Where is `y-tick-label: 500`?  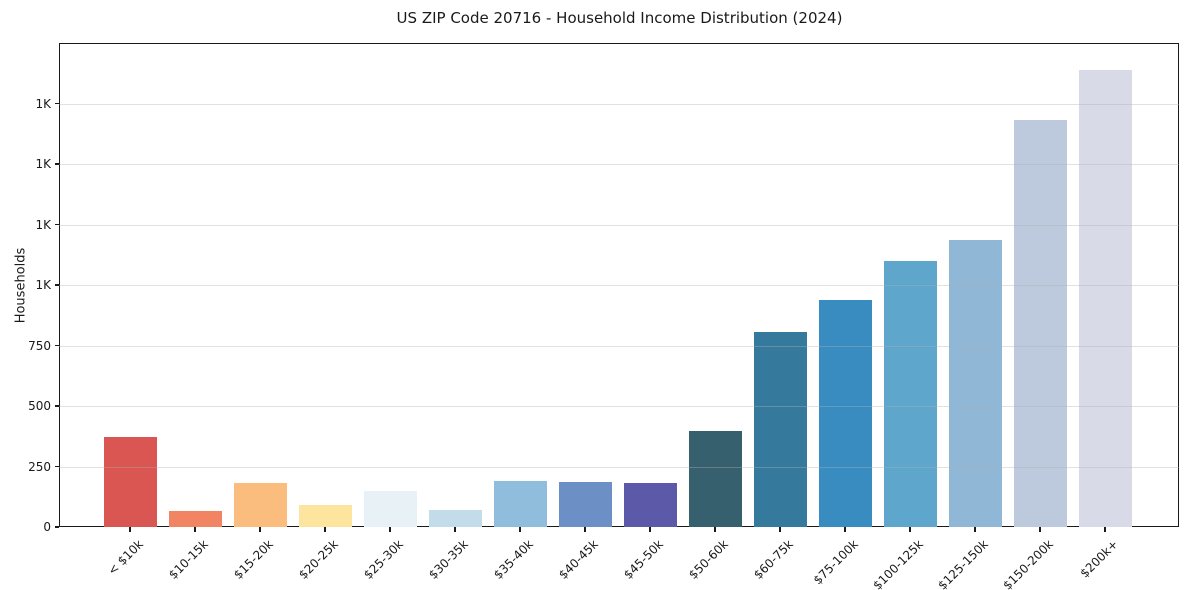
y-tick-label: 500 is located at coordinates (39, 406).